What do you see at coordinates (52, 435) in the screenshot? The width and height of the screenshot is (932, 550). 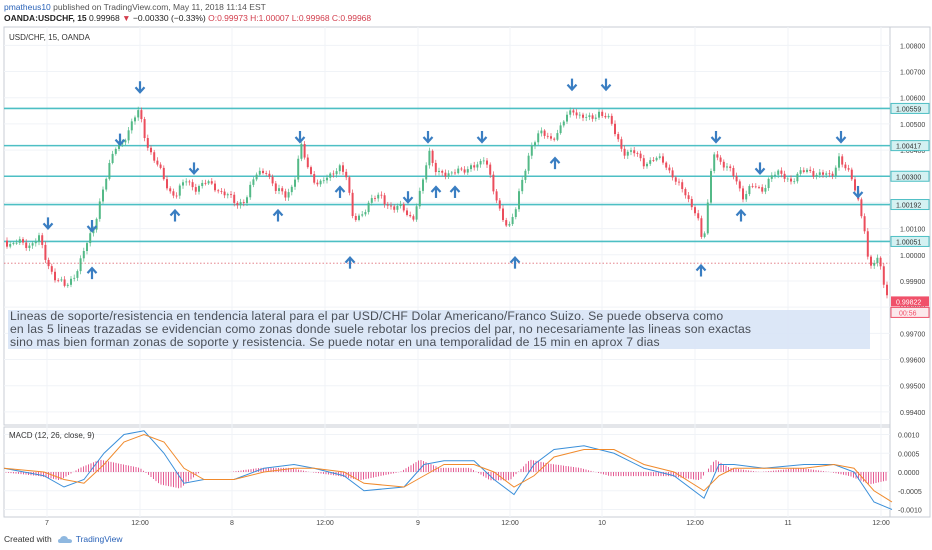 I see `macd-title: MACD (12, 26, close, 9)` at bounding box center [52, 435].